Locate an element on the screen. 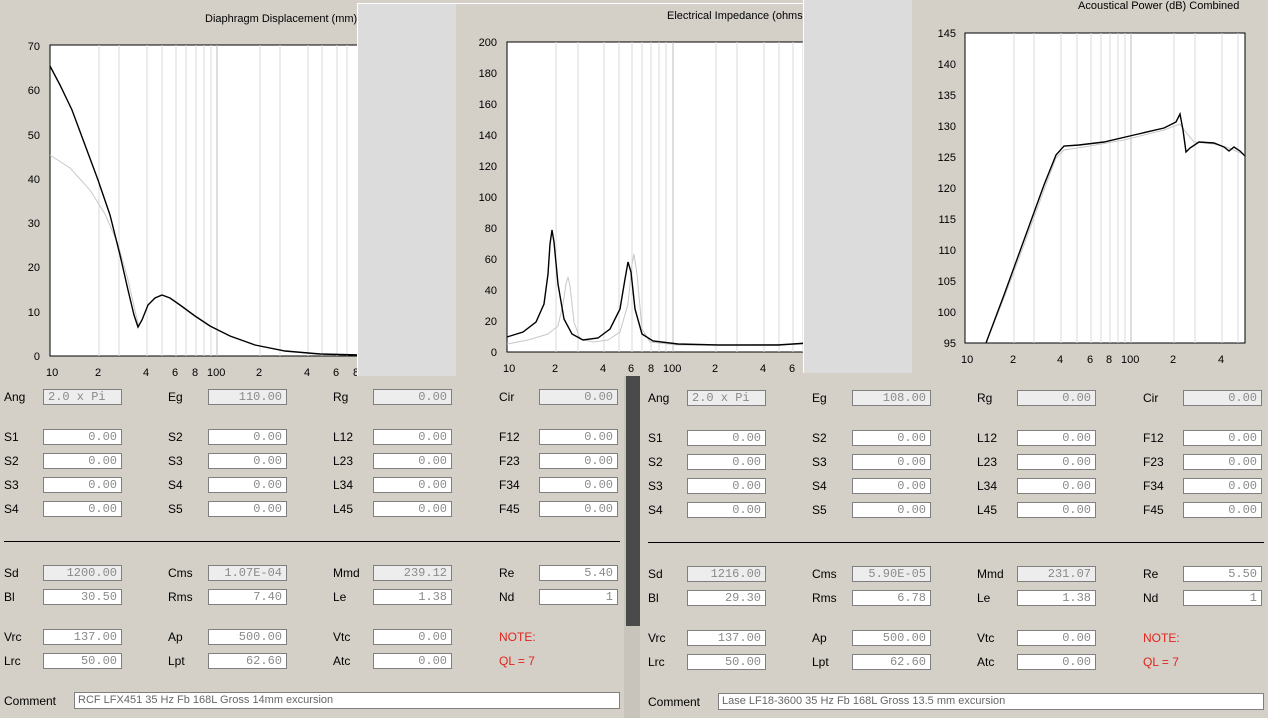 The height and width of the screenshot is (718, 1268). nd-label: Nd is located at coordinates (1151, 598).